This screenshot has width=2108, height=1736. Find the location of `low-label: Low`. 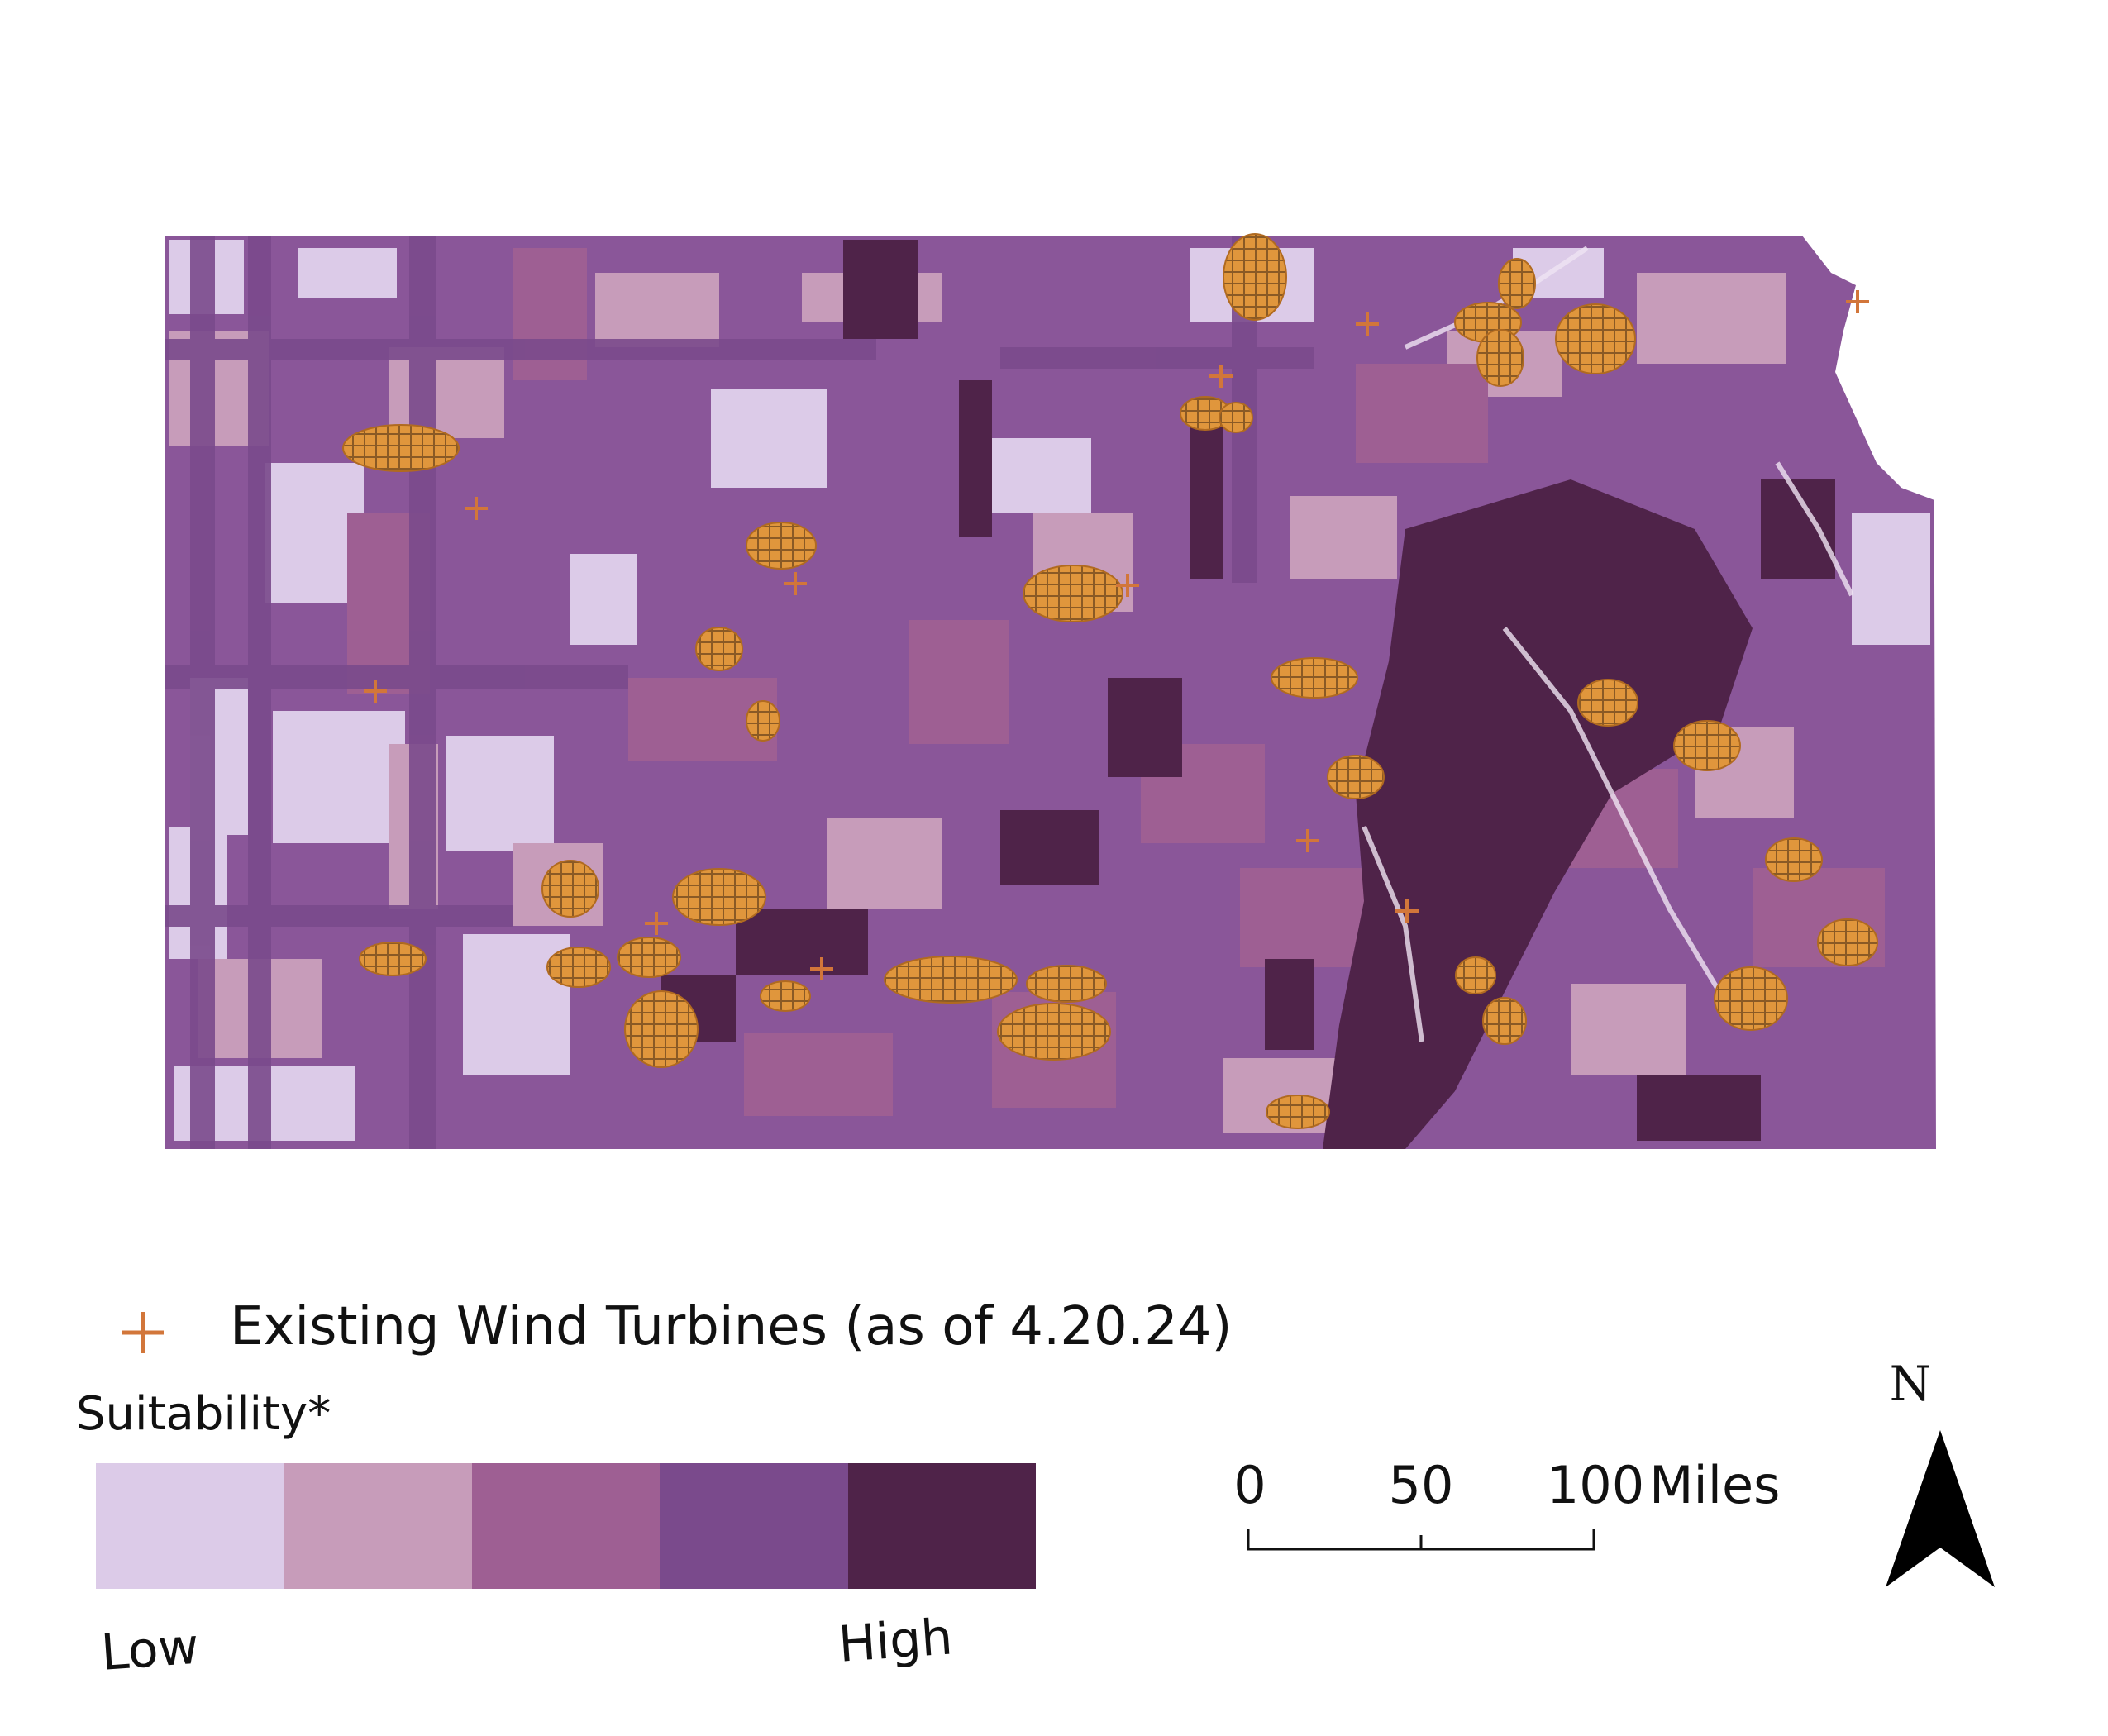

low-label: Low is located at coordinates (150, 1649).